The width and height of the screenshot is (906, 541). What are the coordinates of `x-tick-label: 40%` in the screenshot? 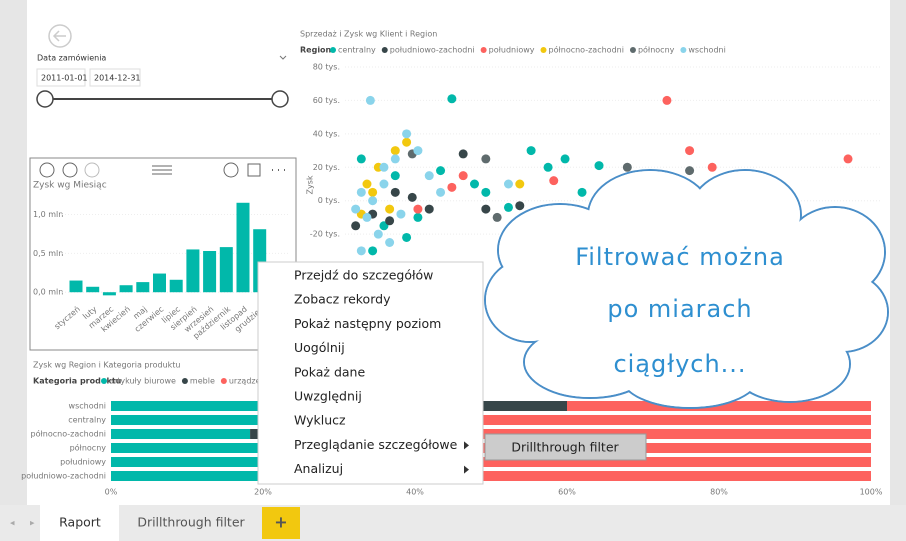 It's located at (415, 492).